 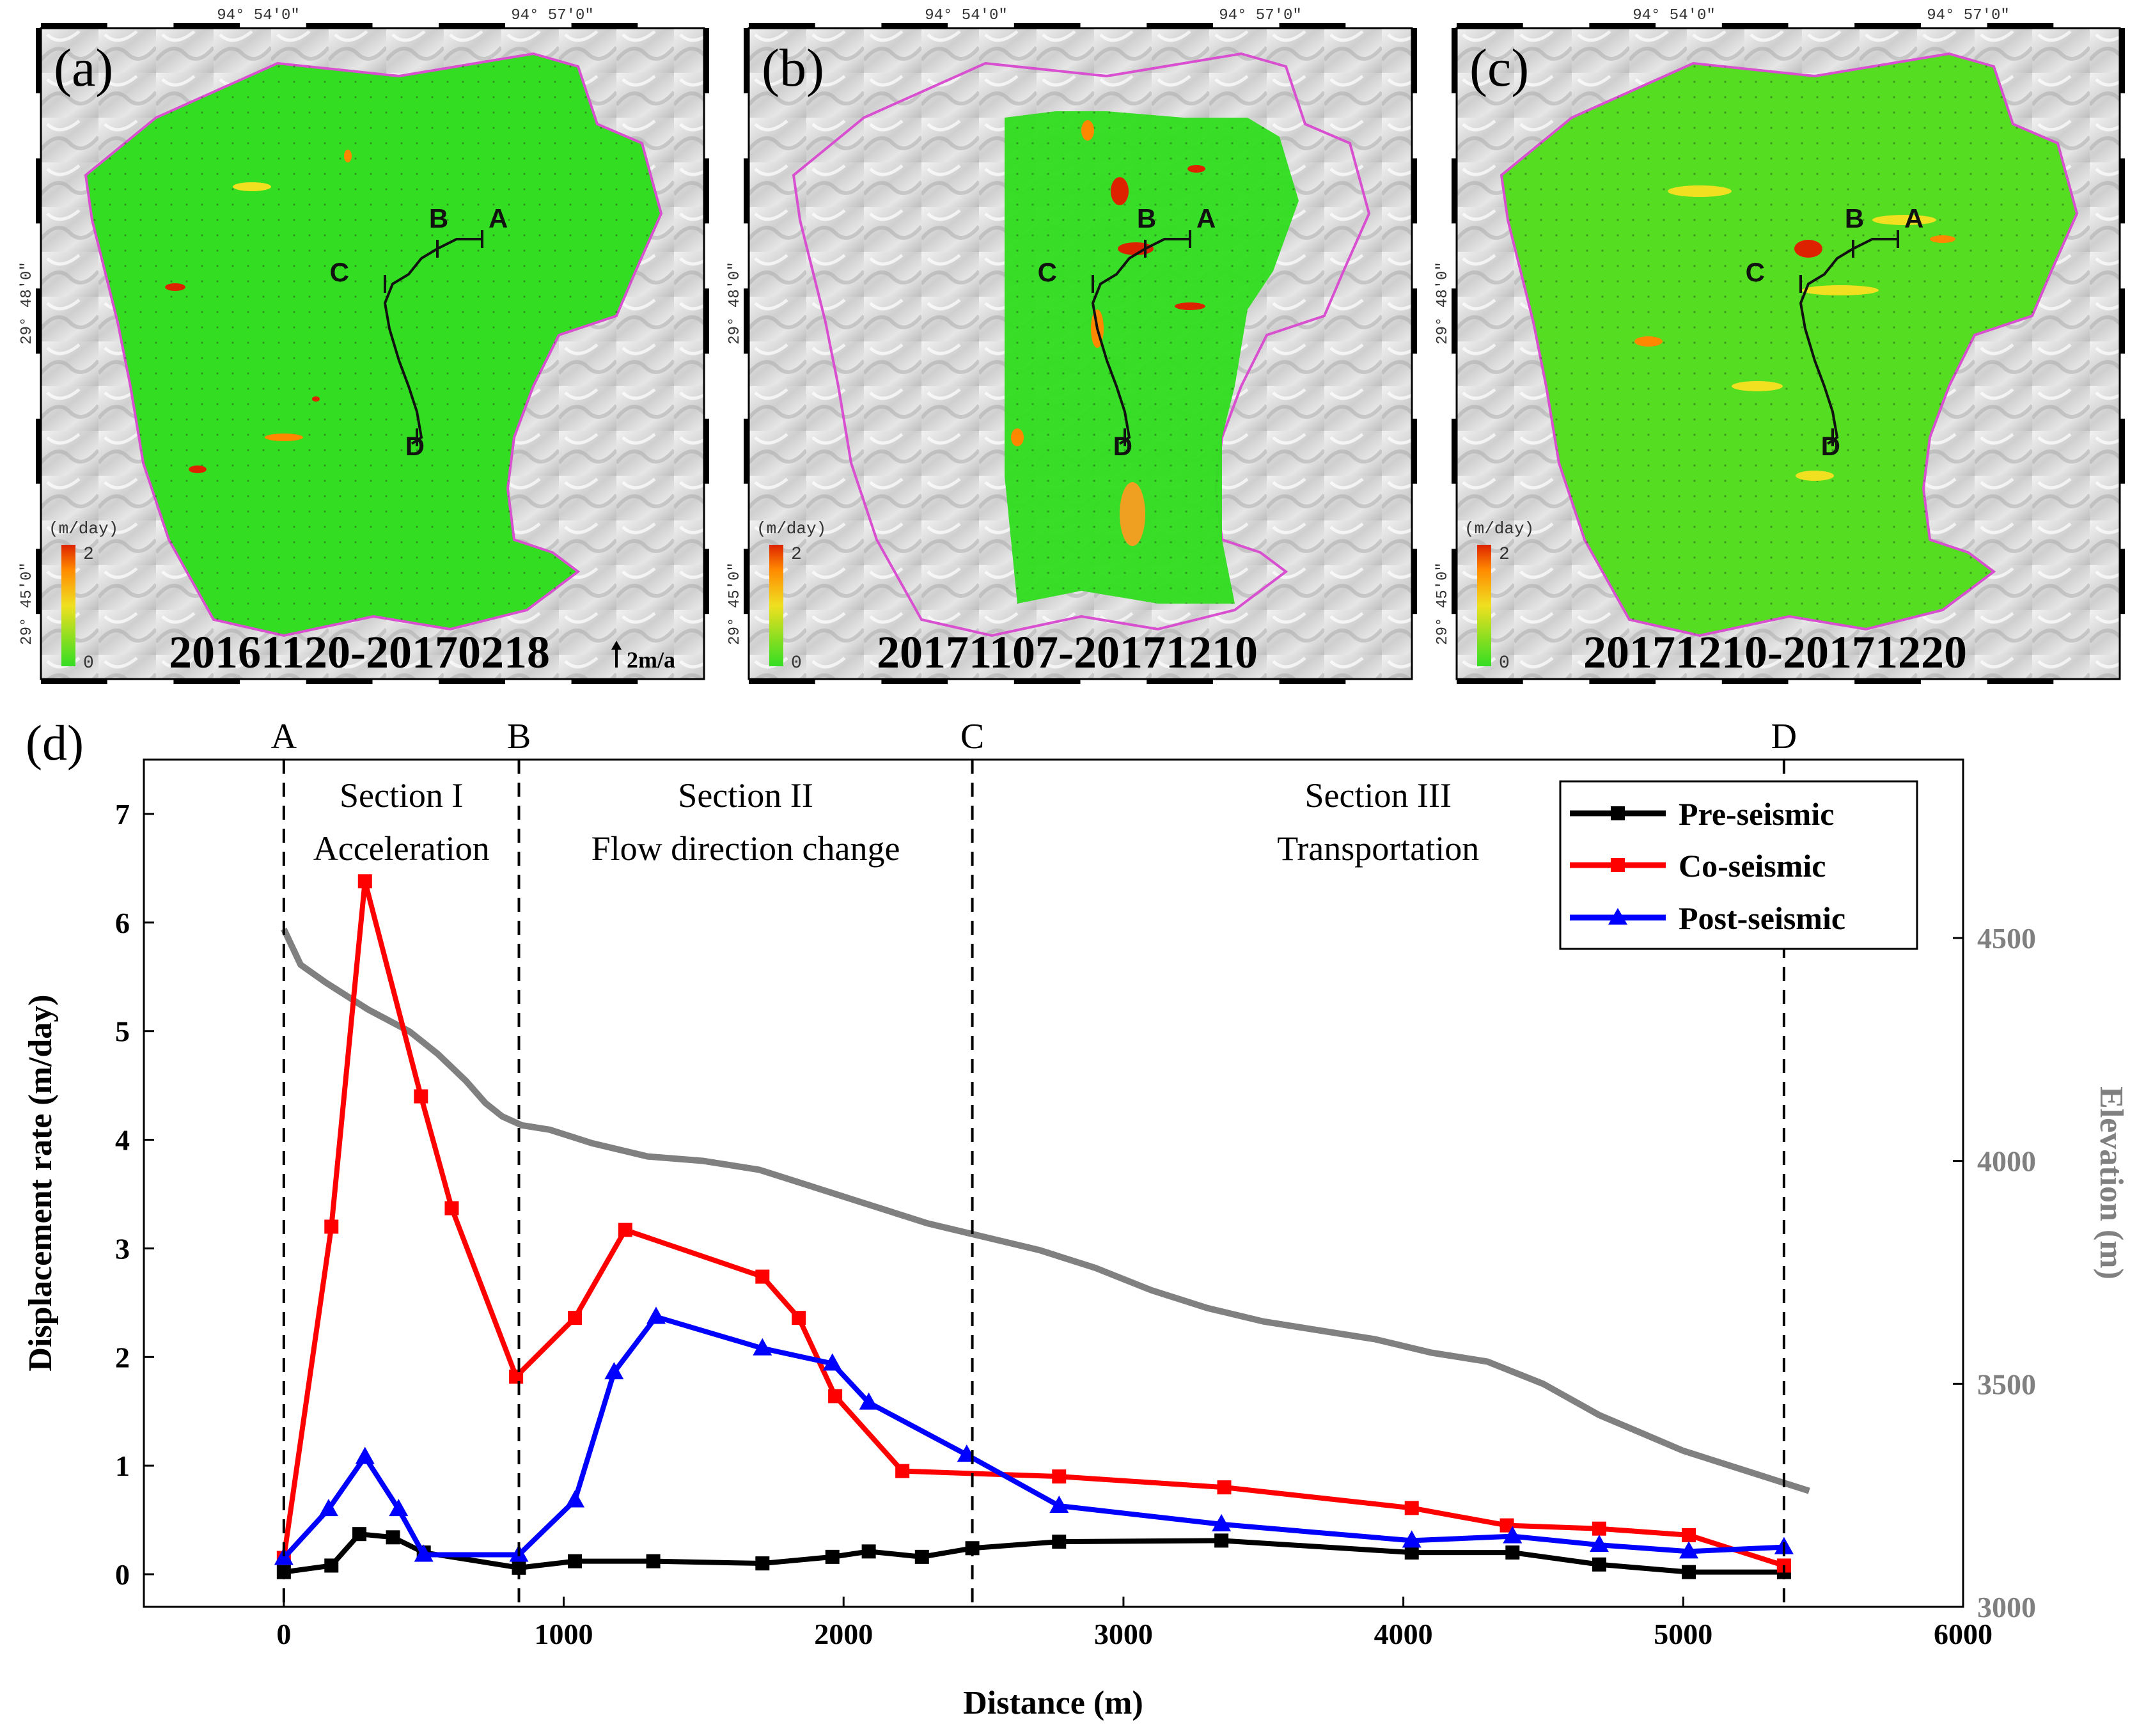 I want to click on x-tick-label: 2000, so click(x=844, y=1634).